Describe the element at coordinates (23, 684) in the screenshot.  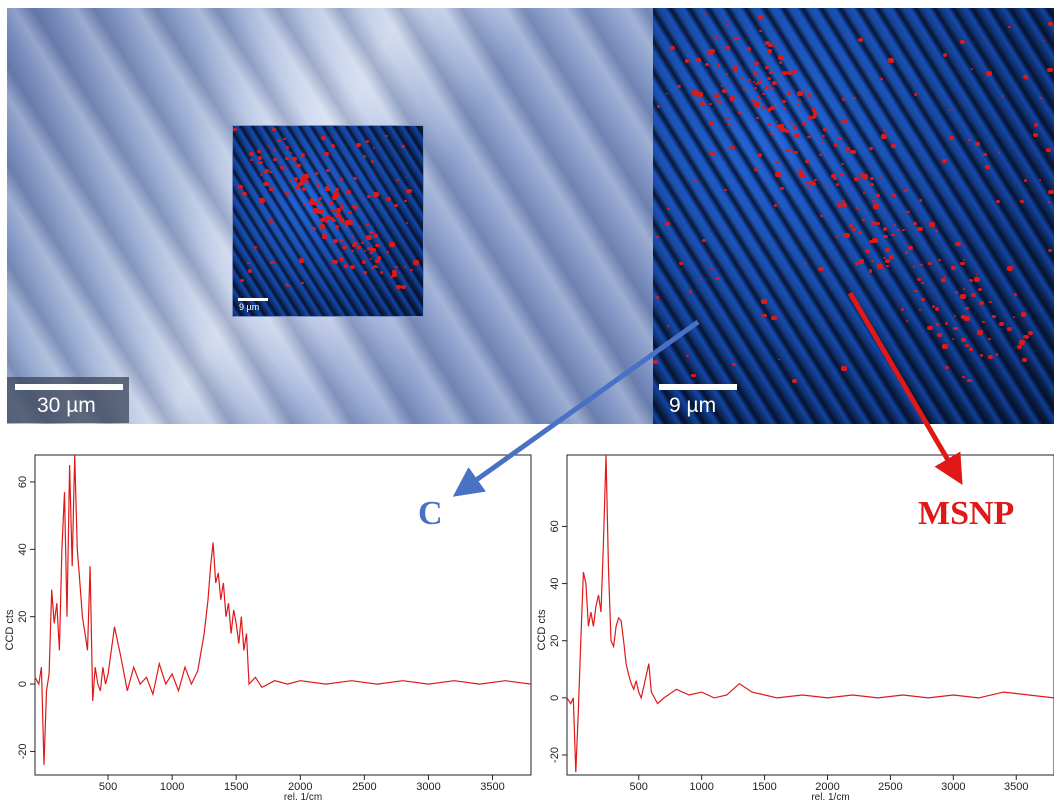
I see `y-tick-label: 0` at that location.